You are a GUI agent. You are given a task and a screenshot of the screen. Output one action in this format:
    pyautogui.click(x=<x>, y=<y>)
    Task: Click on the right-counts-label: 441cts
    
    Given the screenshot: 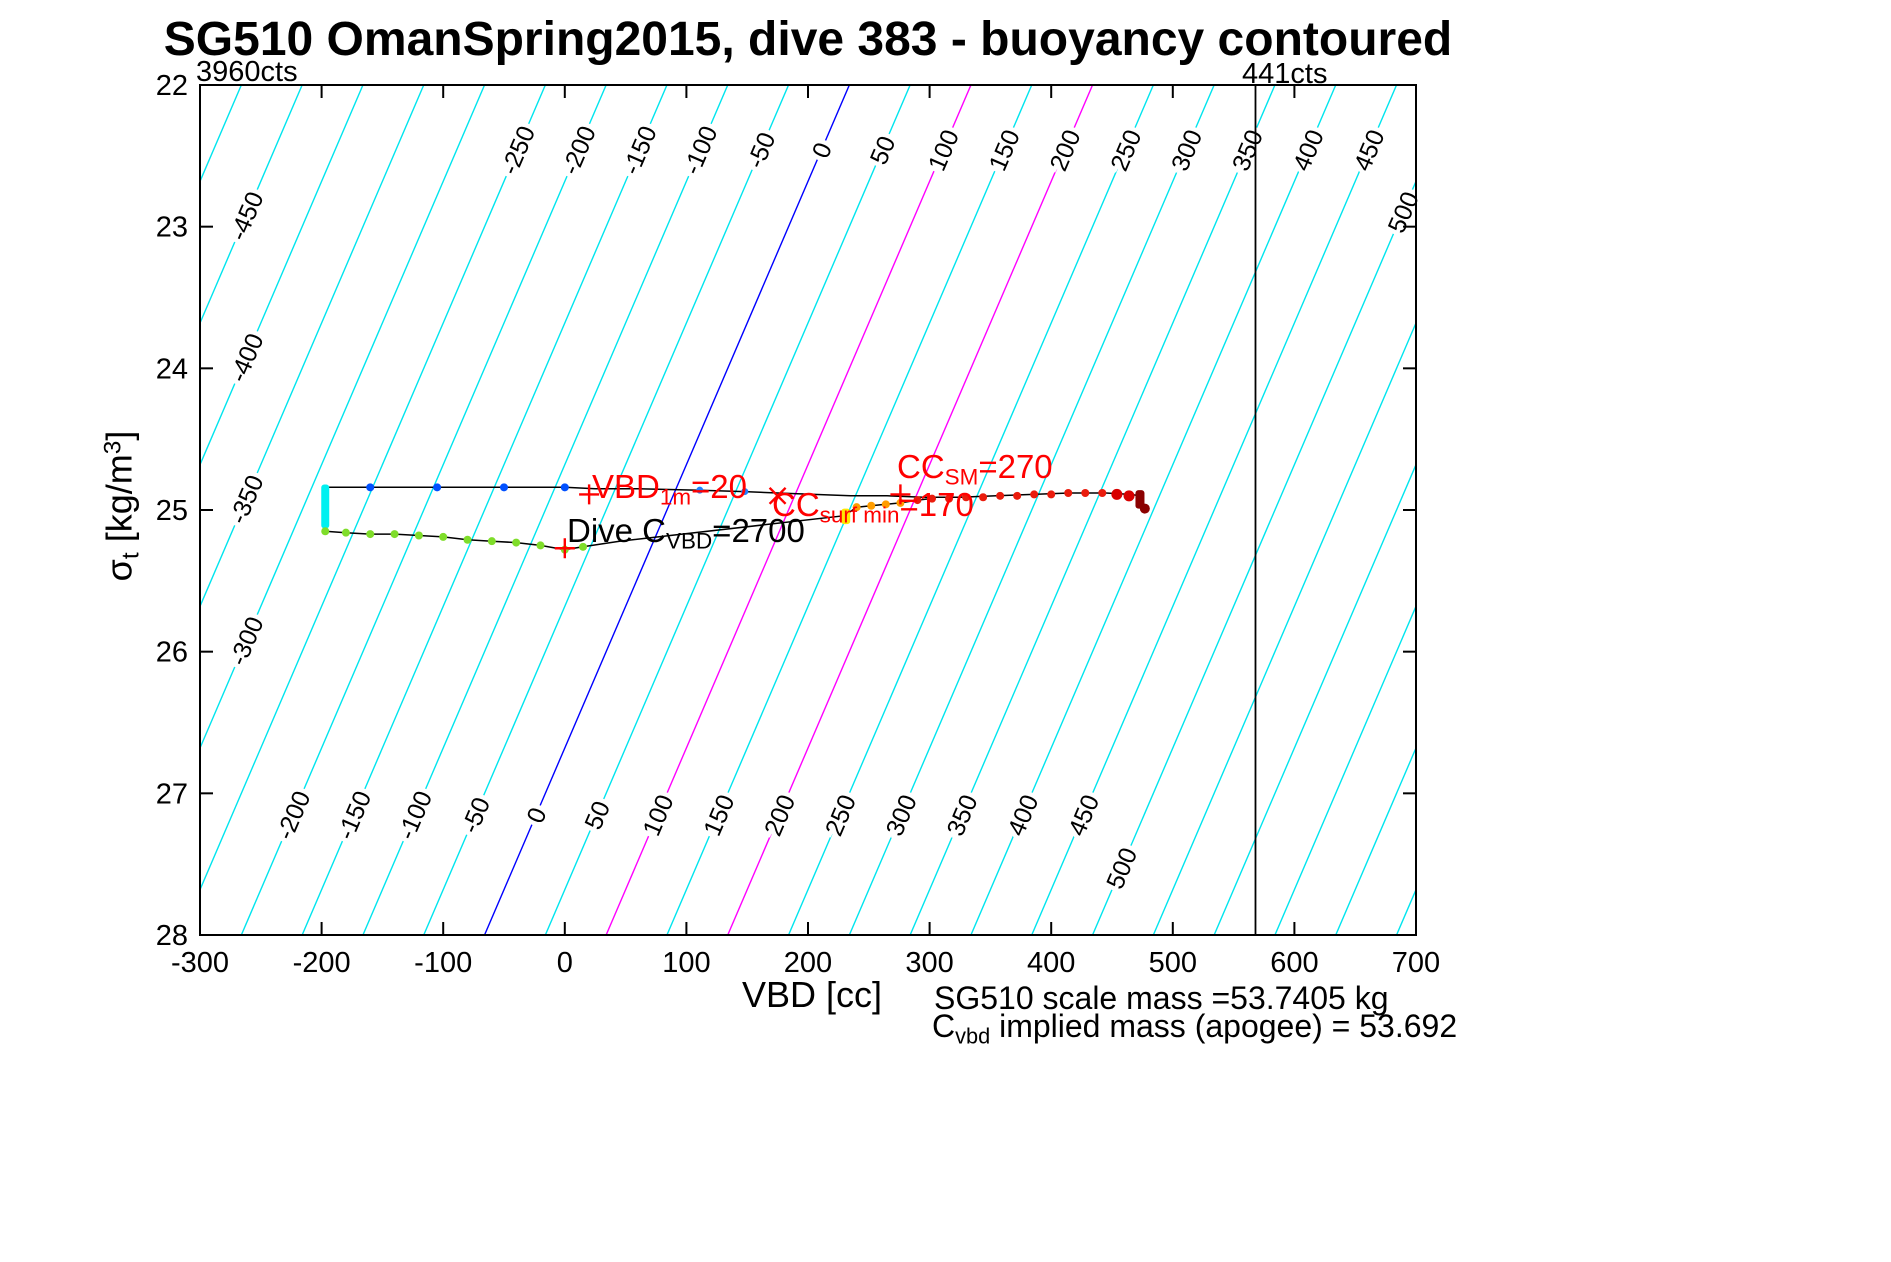 What is the action you would take?
    pyautogui.click(x=1285, y=74)
    